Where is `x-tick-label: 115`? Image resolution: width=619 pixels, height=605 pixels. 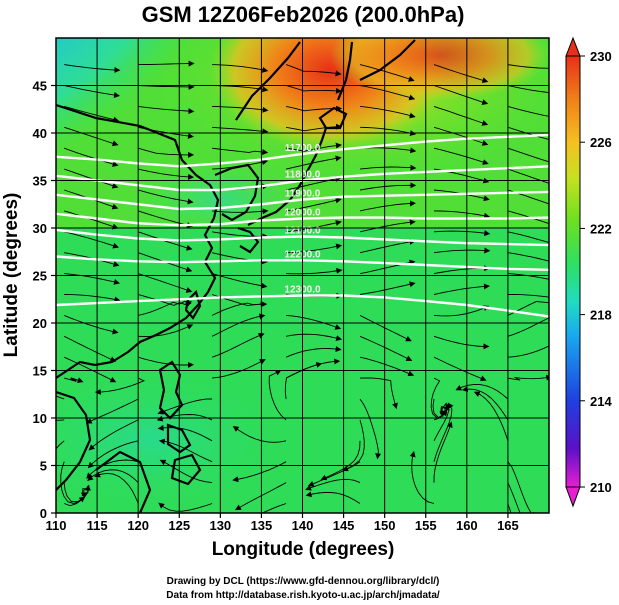 x-tick-label: 115 is located at coordinates (97, 525).